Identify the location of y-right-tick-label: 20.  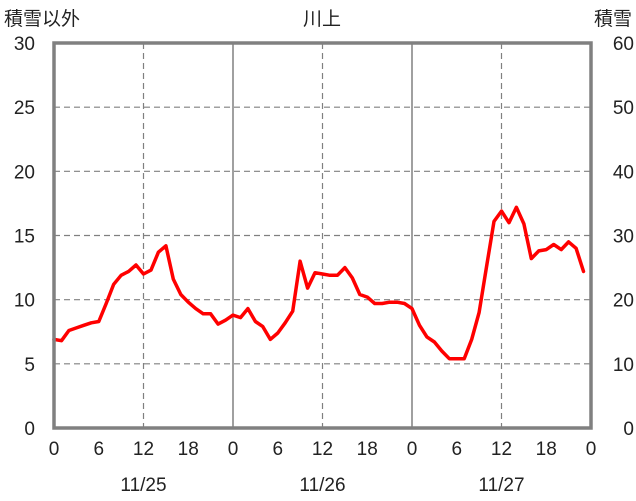
(623, 301).